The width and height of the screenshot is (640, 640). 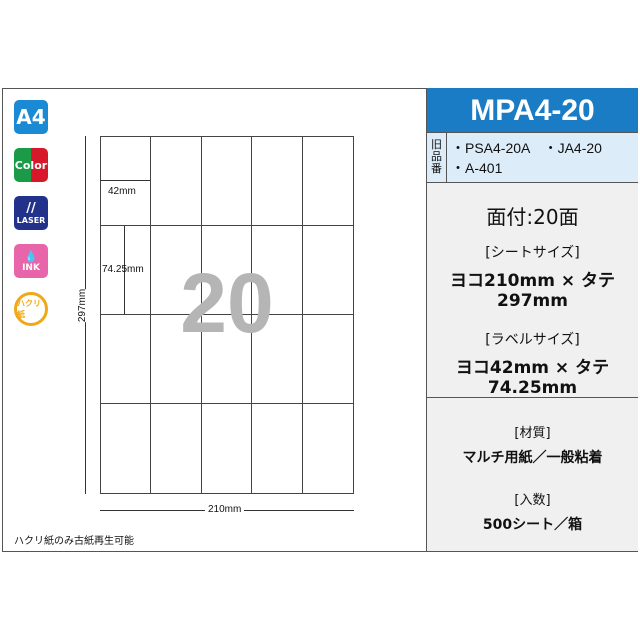 What do you see at coordinates (532, 474) in the screenshot?
I see `material-info: [材質] マルチ用紙／一般粘着 [入数] 500シート／箱` at bounding box center [532, 474].